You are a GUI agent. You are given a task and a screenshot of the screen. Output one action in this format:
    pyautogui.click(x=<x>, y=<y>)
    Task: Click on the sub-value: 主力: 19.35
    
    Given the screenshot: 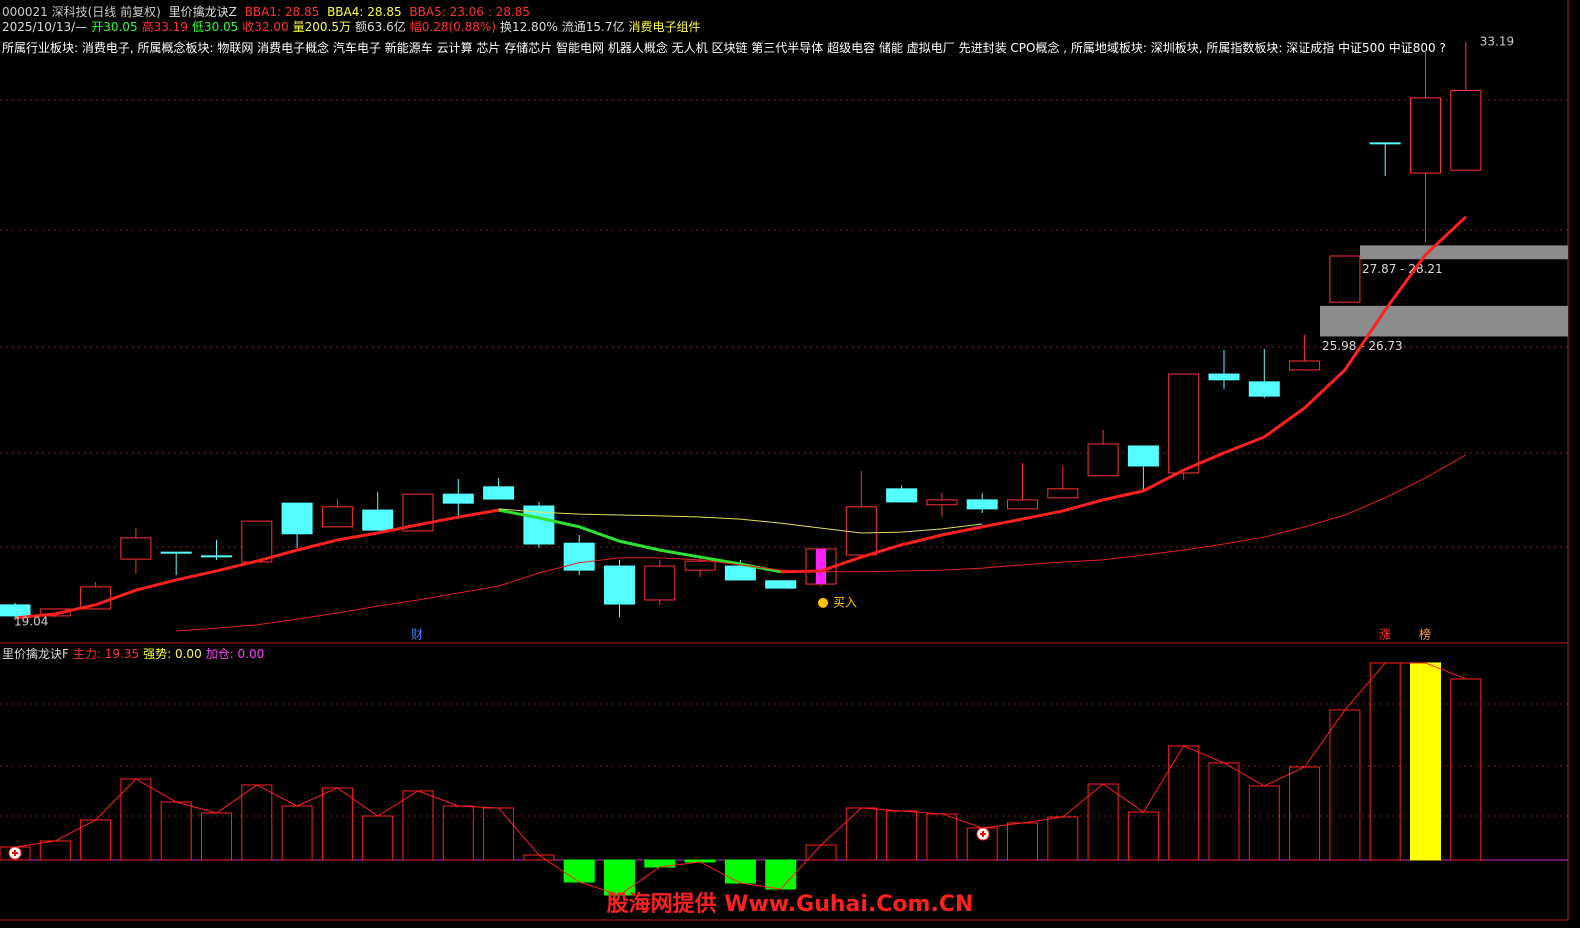 What is the action you would take?
    pyautogui.click(x=106, y=654)
    